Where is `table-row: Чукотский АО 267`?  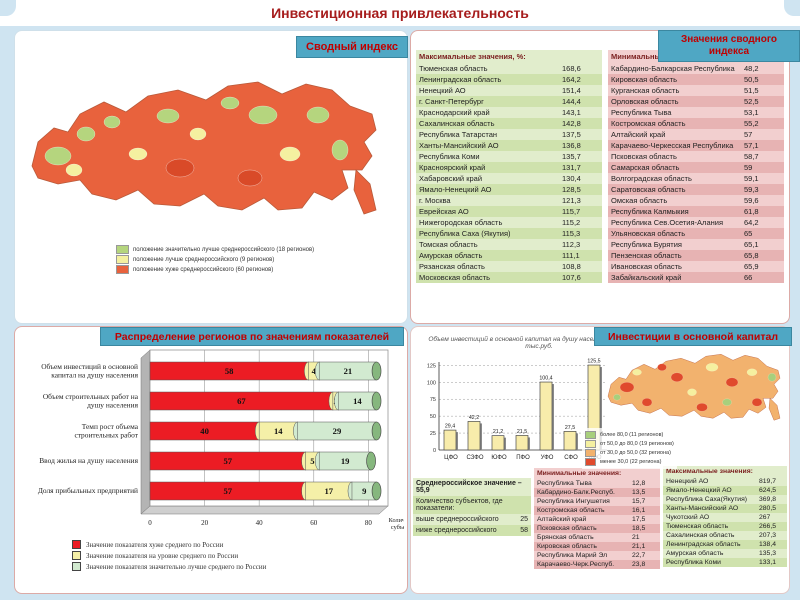 table-row: Чукотский АО 267 is located at coordinates (725, 517).